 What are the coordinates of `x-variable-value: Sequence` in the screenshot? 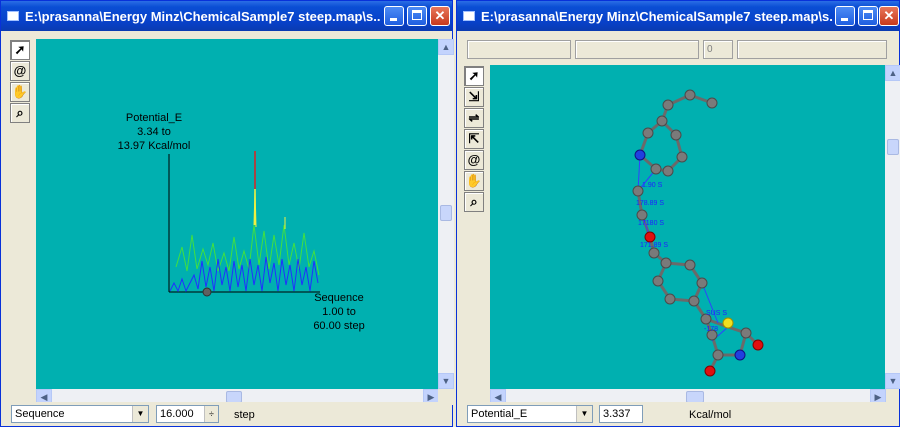 It's located at (40, 414).